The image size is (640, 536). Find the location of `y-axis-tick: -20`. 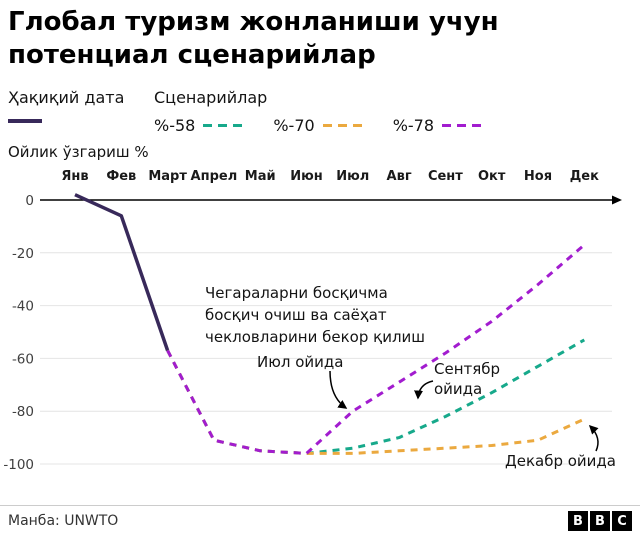

y-axis-tick: -20 is located at coordinates (23, 254).